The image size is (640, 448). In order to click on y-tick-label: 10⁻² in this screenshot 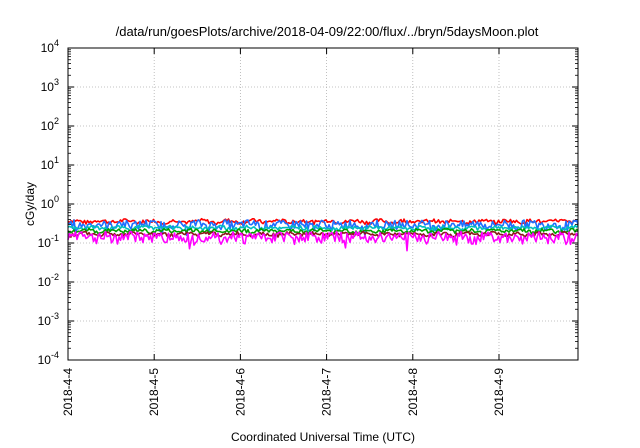, I will do `click(48, 280)`.